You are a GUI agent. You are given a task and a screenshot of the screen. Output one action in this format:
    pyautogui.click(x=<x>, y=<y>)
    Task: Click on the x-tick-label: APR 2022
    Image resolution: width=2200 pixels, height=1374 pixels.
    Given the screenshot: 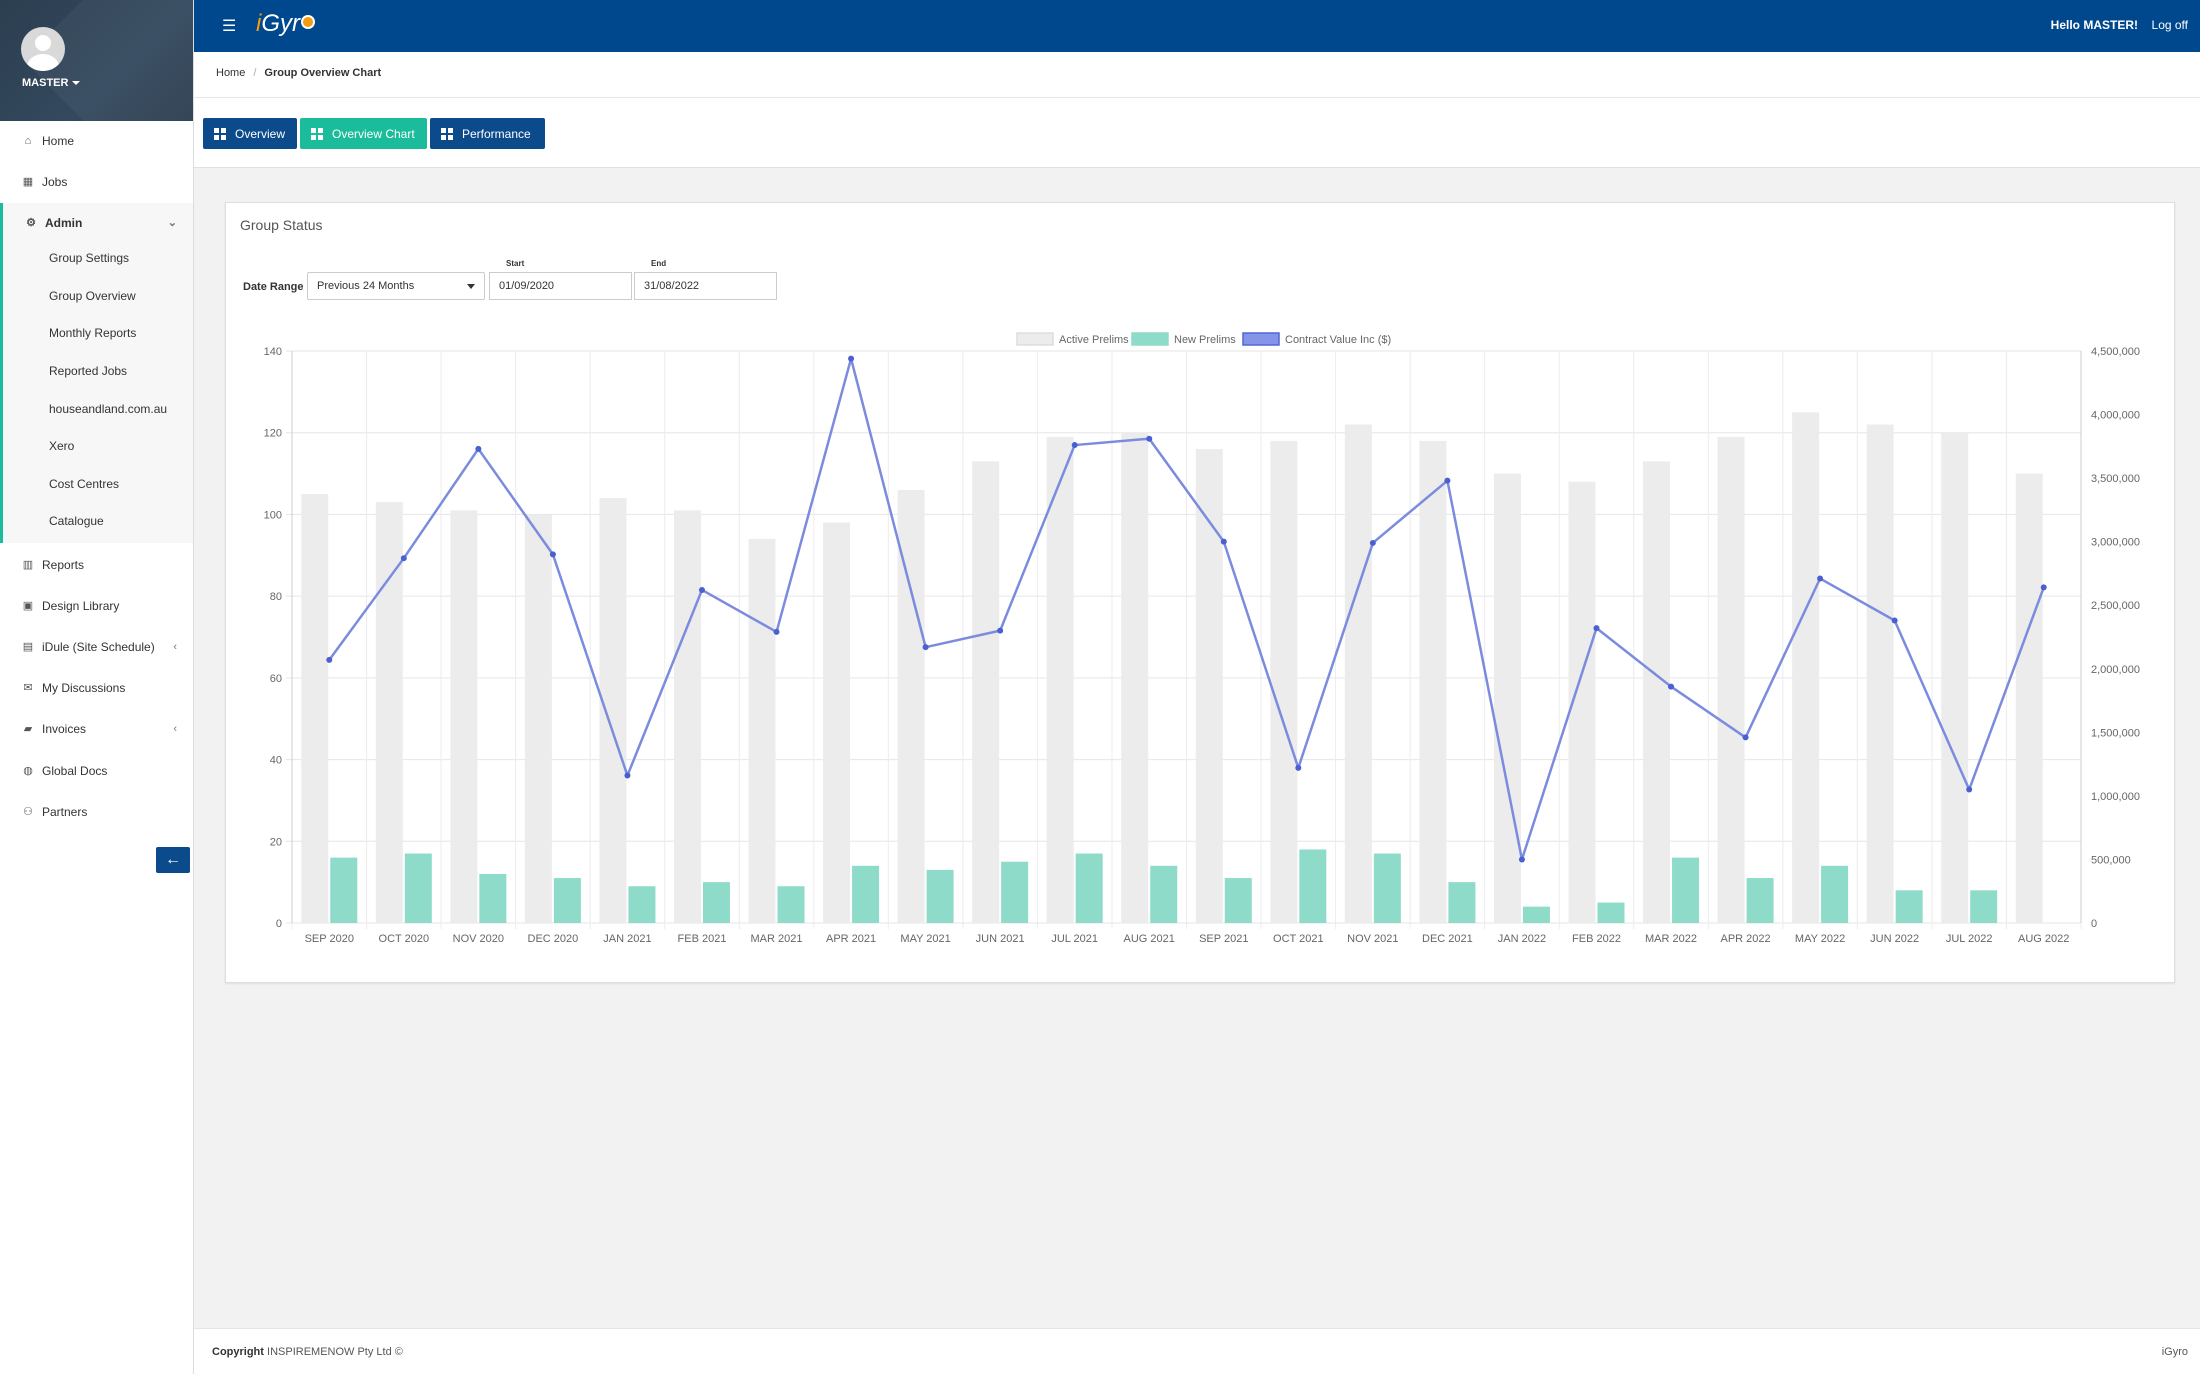 What is the action you would take?
    pyautogui.click(x=1745, y=939)
    